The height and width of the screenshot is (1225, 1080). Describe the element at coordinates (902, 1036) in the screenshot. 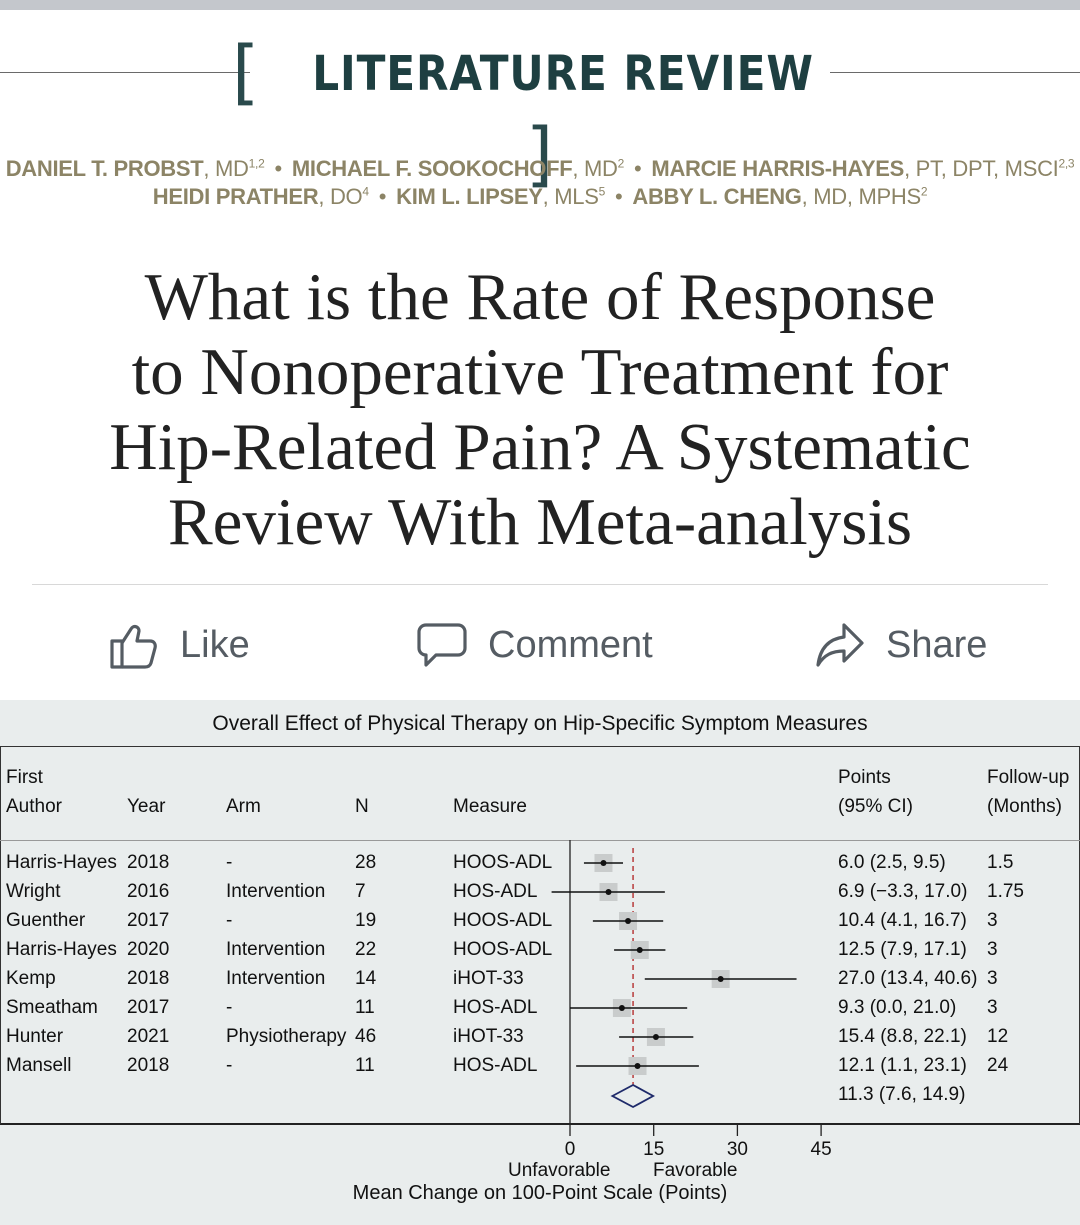

I see `study-ci: 15.4 (8.8, 22.1)` at that location.